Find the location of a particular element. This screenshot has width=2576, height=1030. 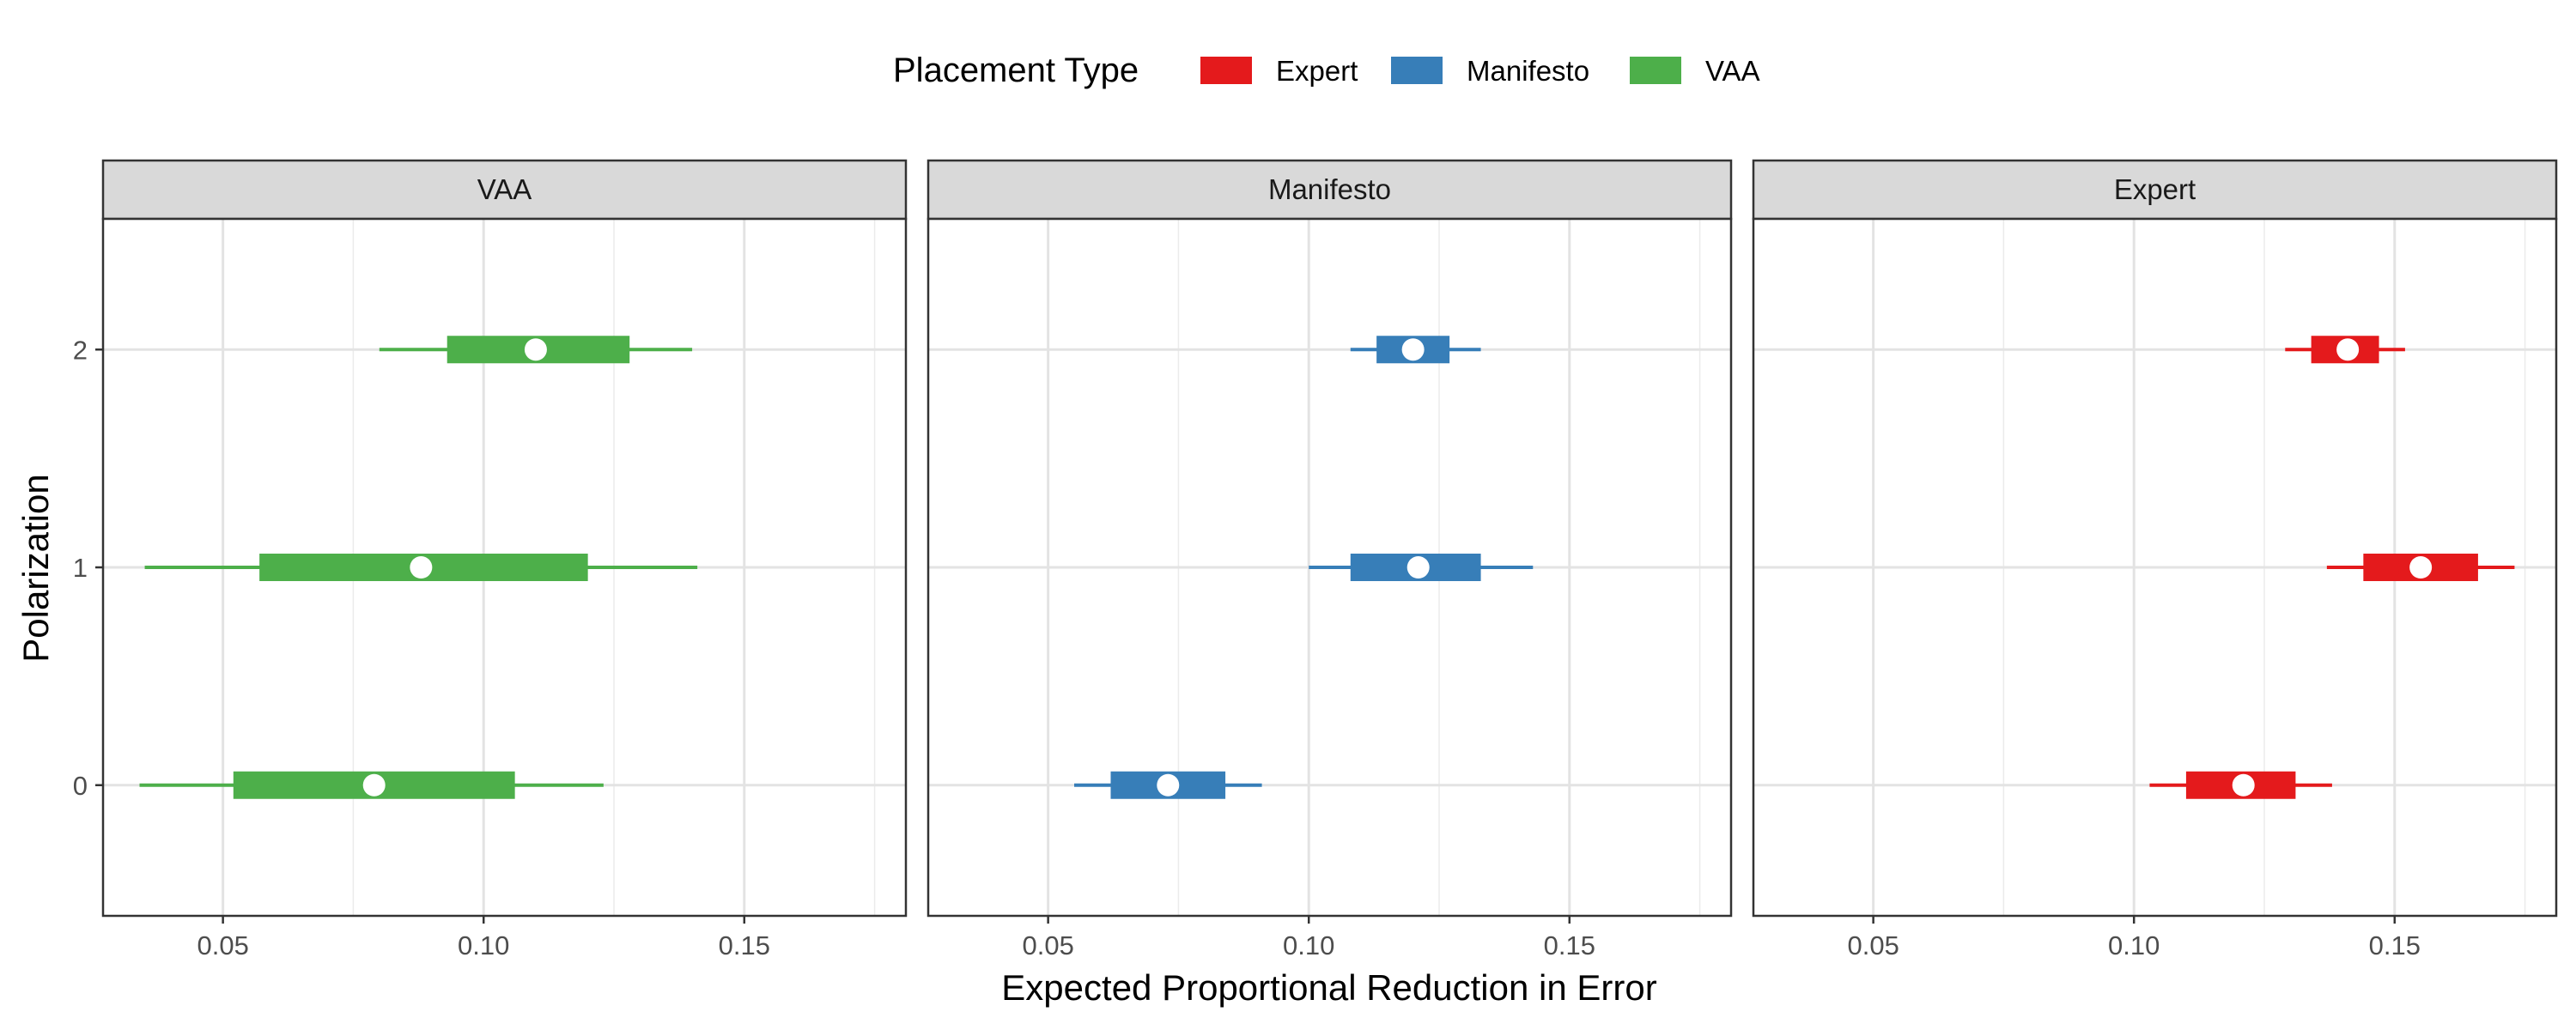

x-axis-title: Expected Proportional Reduction in Error is located at coordinates (1328, 987).